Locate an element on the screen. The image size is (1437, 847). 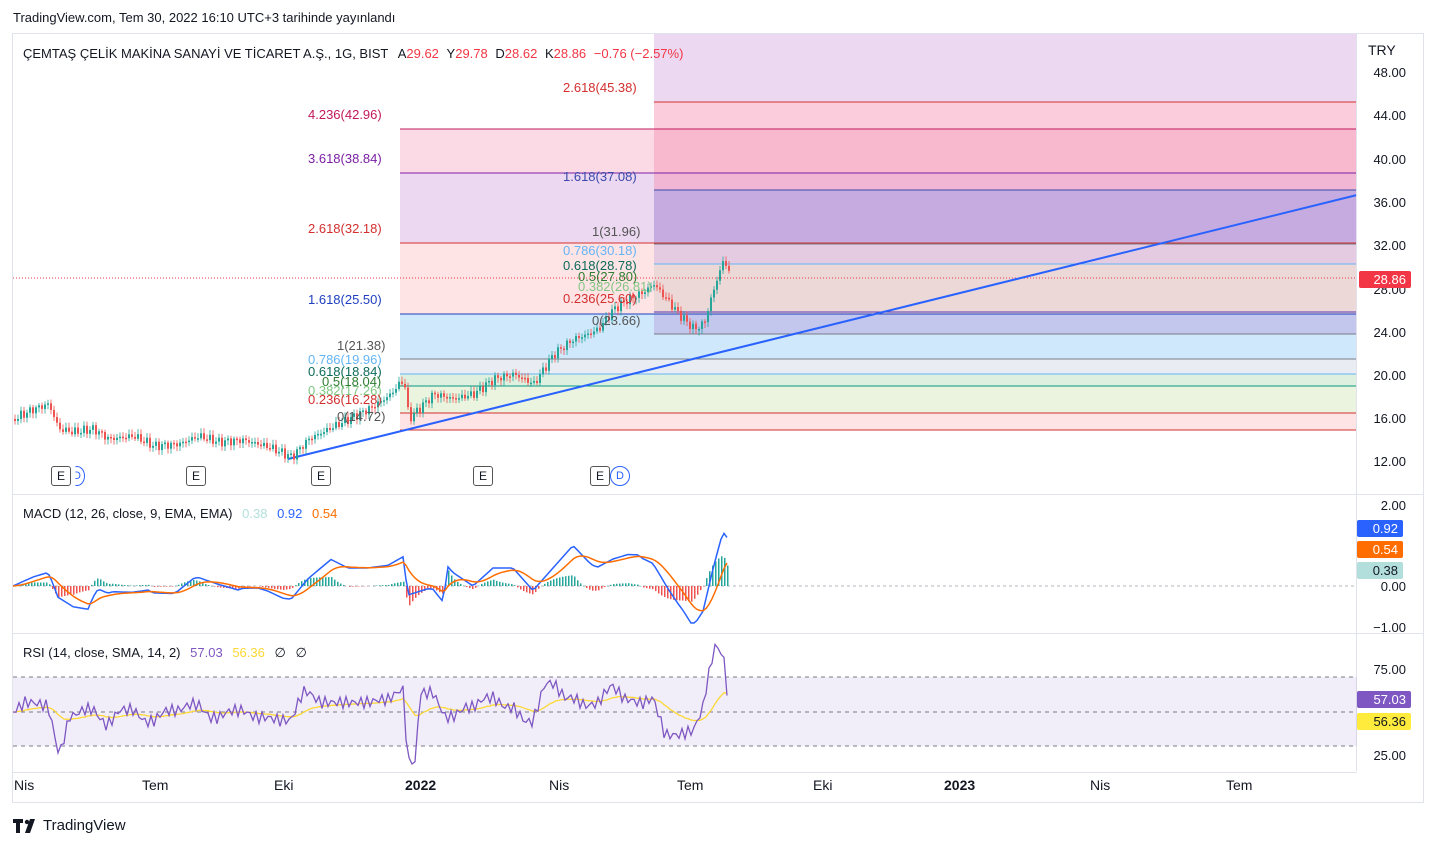
fib-label: 1(31.96) is located at coordinates (616, 231).